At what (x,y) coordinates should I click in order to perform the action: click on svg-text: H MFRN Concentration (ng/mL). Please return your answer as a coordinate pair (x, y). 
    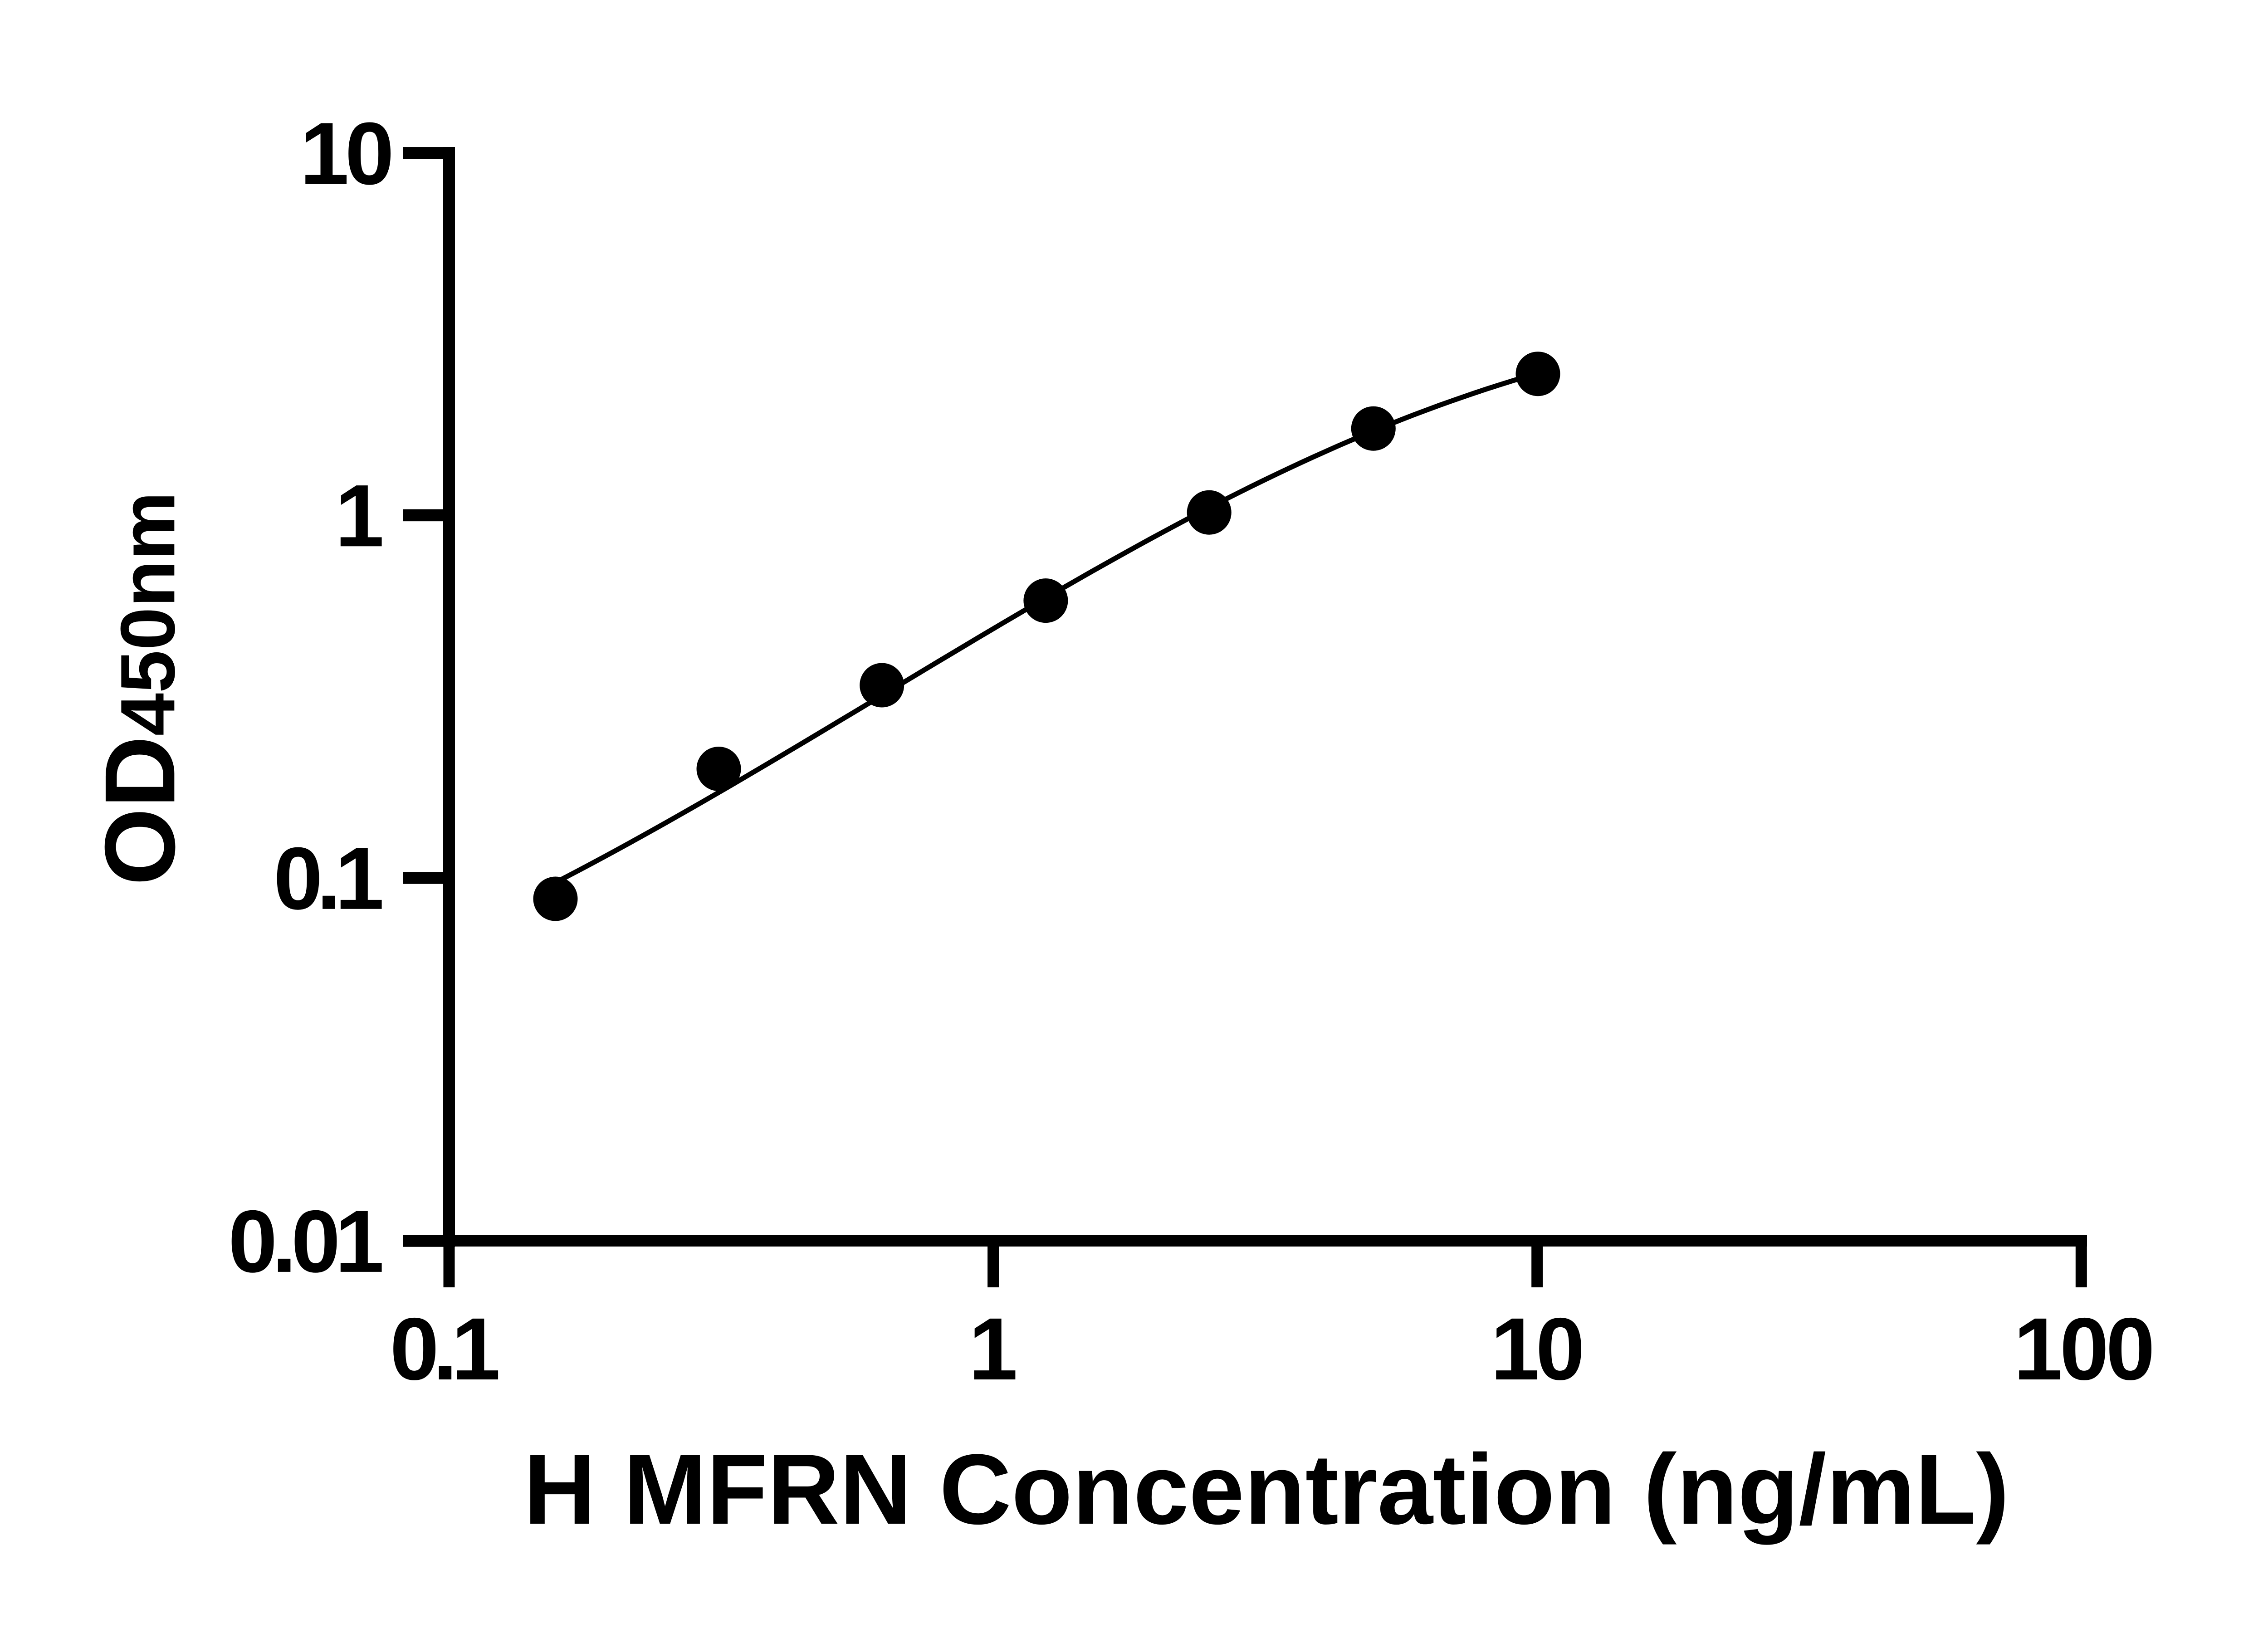
    Looking at the image, I should click on (1266, 1489).